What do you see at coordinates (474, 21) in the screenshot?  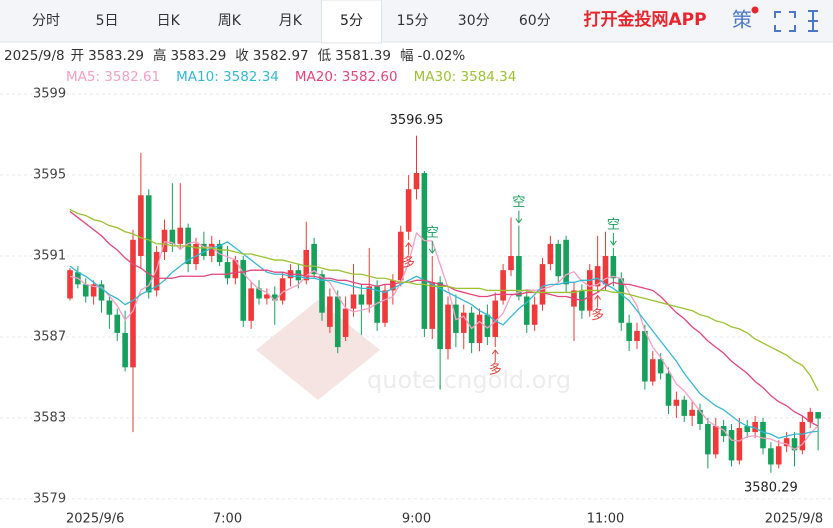 I see `tab: 30分` at bounding box center [474, 21].